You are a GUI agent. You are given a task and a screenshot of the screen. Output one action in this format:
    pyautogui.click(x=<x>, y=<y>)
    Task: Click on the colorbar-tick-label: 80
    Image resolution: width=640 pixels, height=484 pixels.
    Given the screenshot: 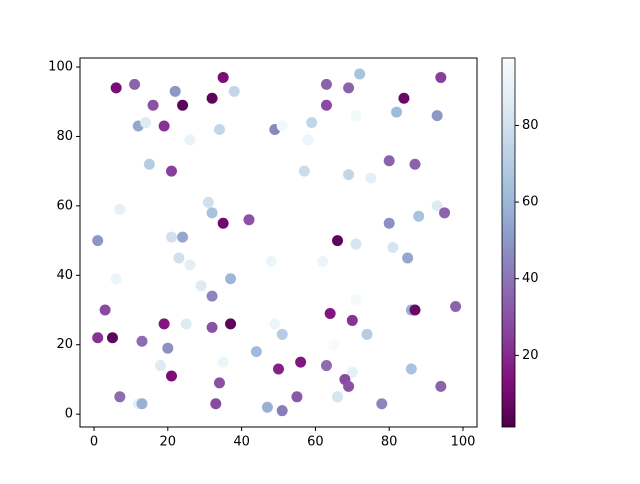 What is the action you would take?
    pyautogui.click(x=530, y=125)
    